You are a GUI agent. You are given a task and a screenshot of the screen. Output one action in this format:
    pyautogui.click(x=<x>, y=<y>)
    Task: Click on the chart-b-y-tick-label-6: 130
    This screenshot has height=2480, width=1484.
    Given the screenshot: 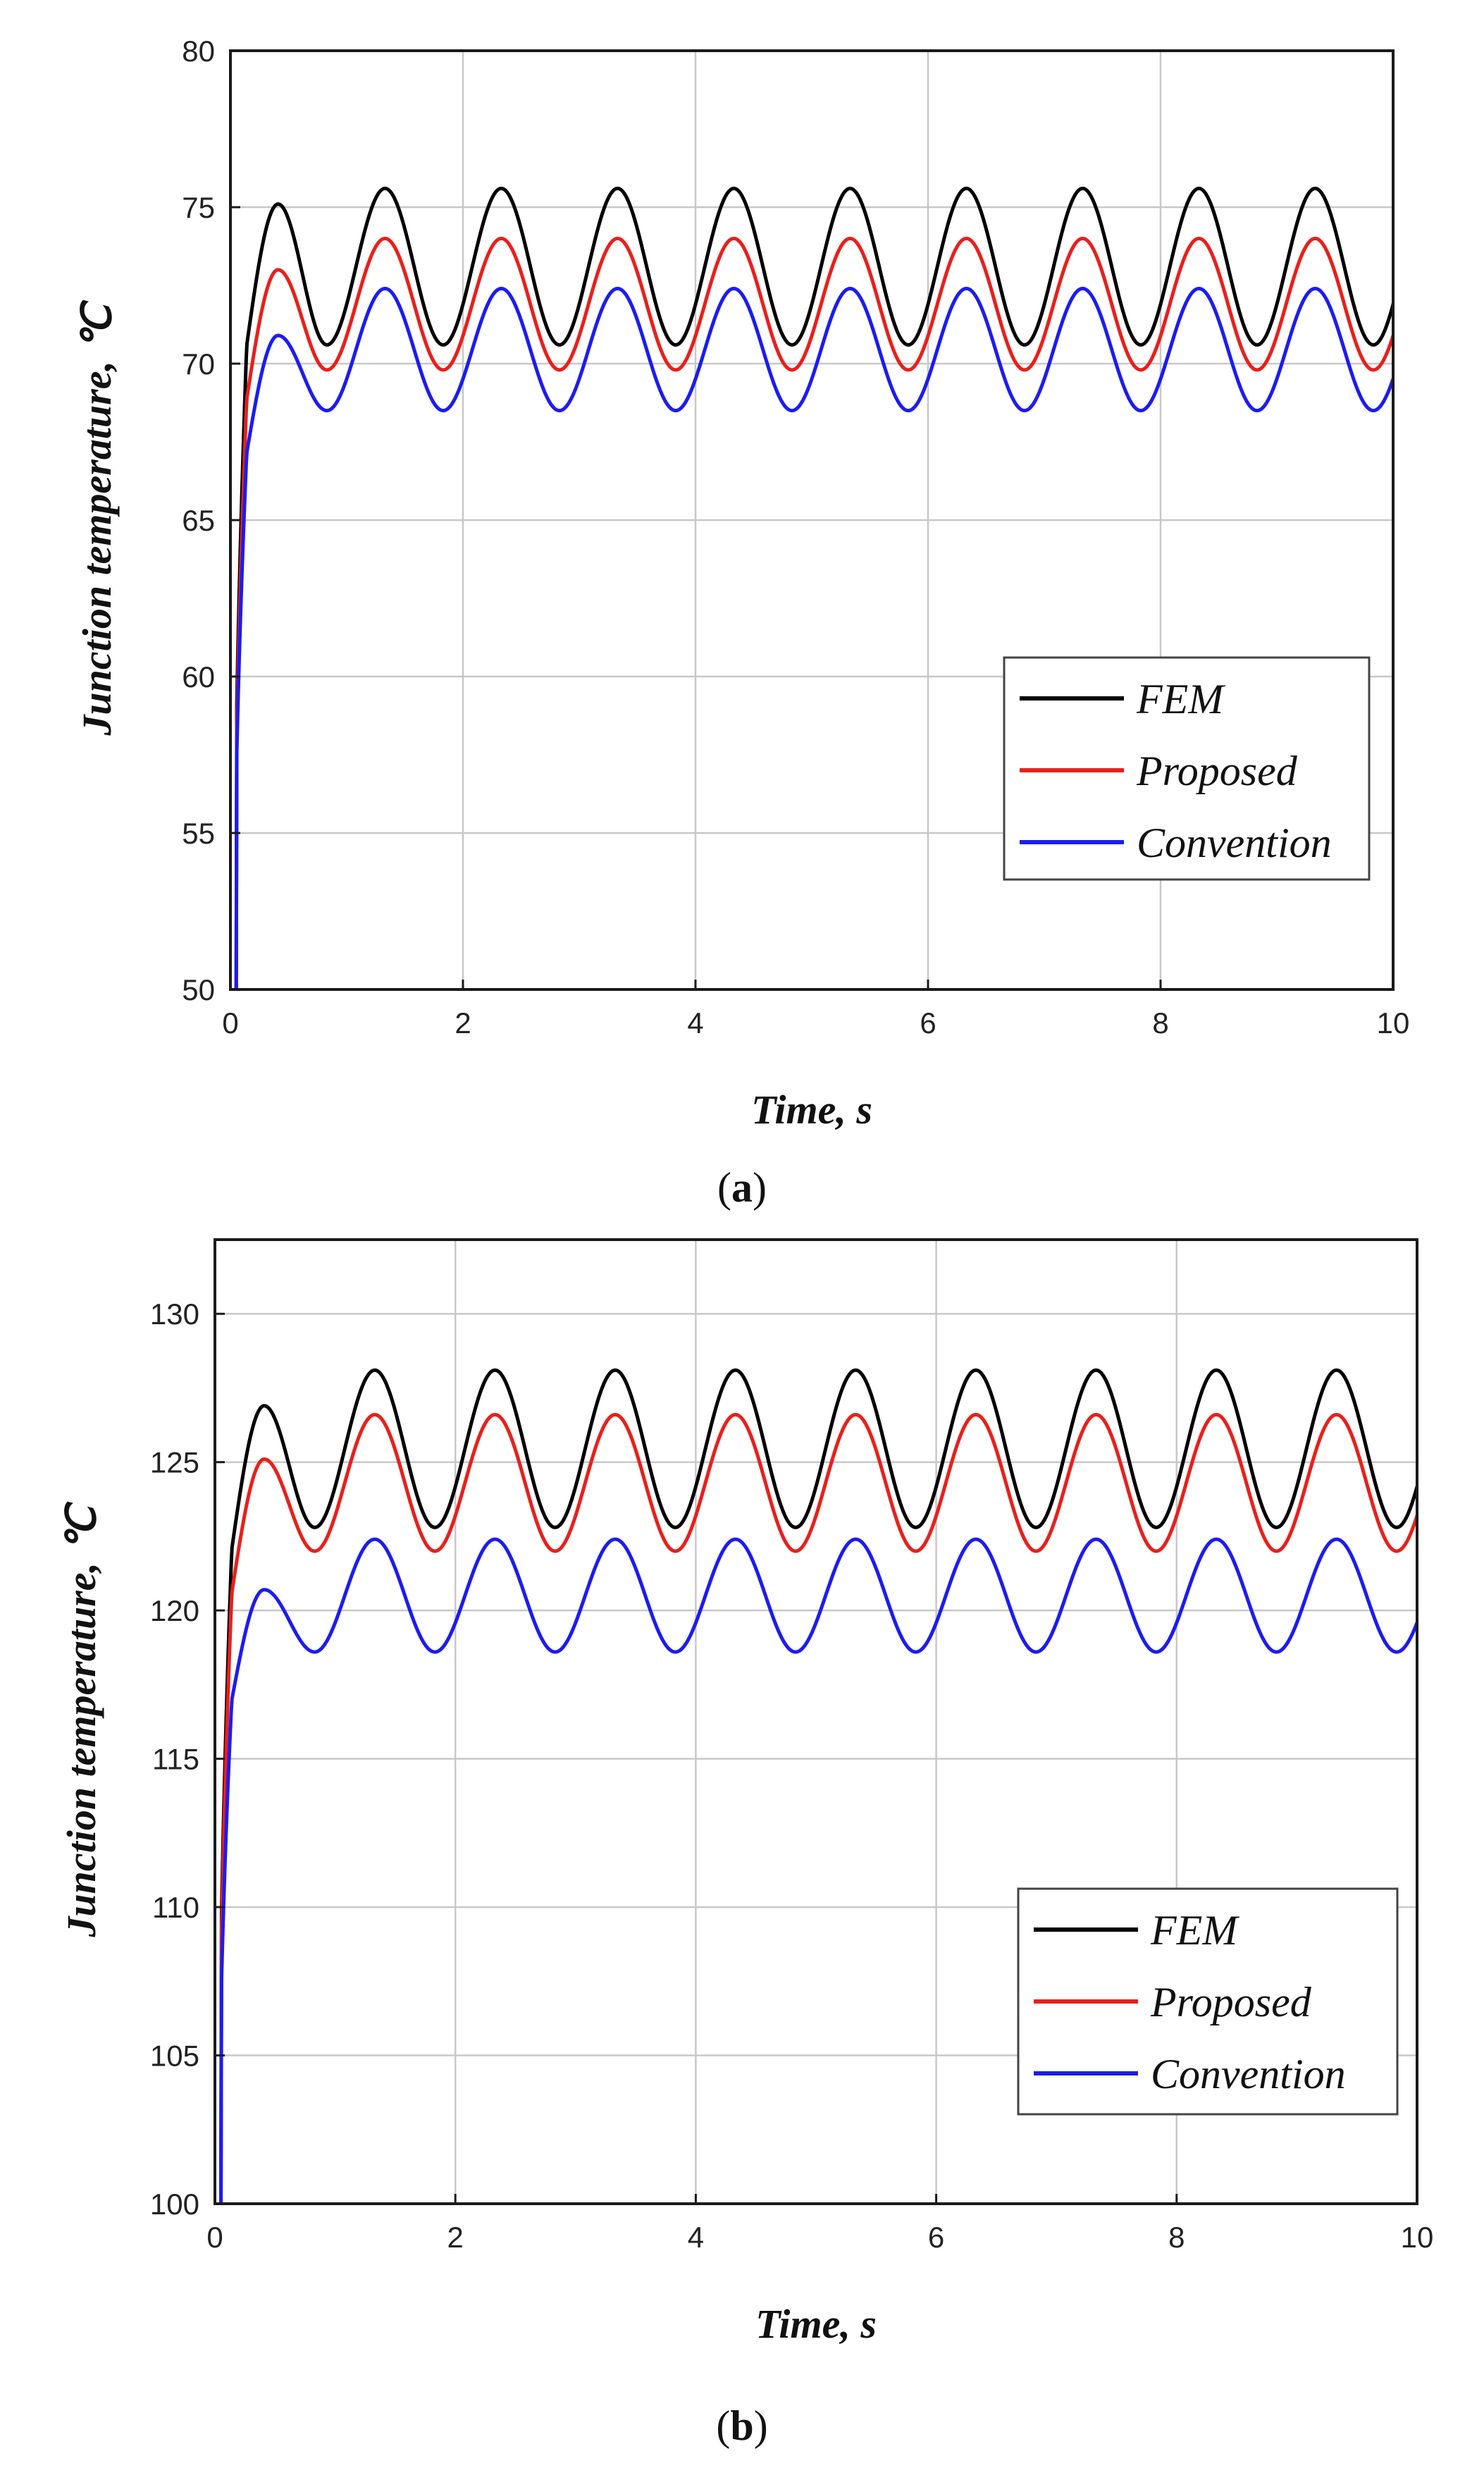 What is the action you would take?
    pyautogui.click(x=174, y=1314)
    